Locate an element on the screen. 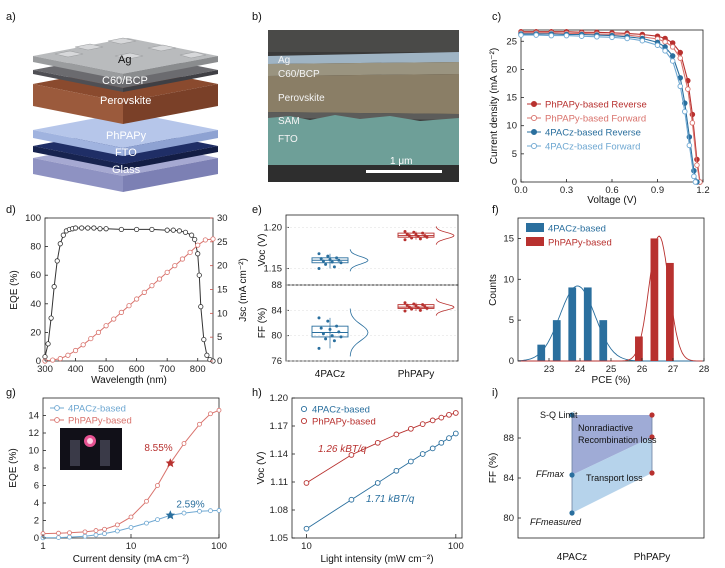 Image resolution: width=725 pixels, height=568 pixels. panel-e-bottom-dist-4pacz is located at coordinates (359, 332).